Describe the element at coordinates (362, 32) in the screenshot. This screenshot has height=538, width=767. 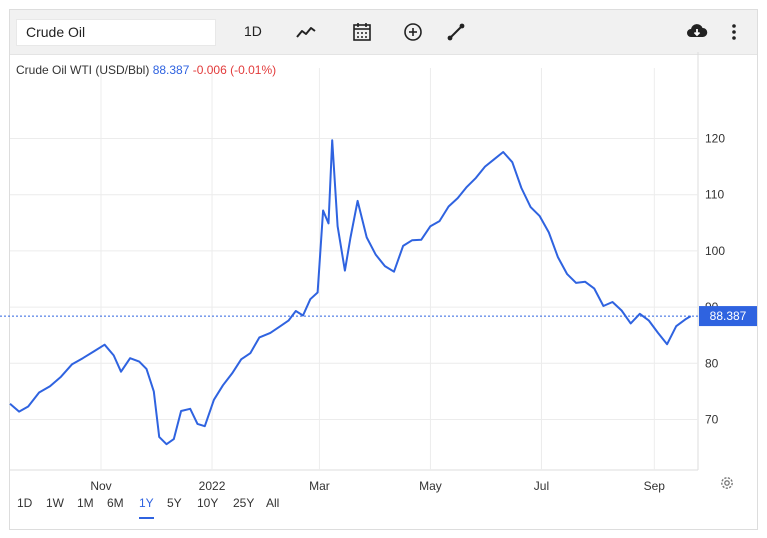
I see `calendar-icon` at that location.